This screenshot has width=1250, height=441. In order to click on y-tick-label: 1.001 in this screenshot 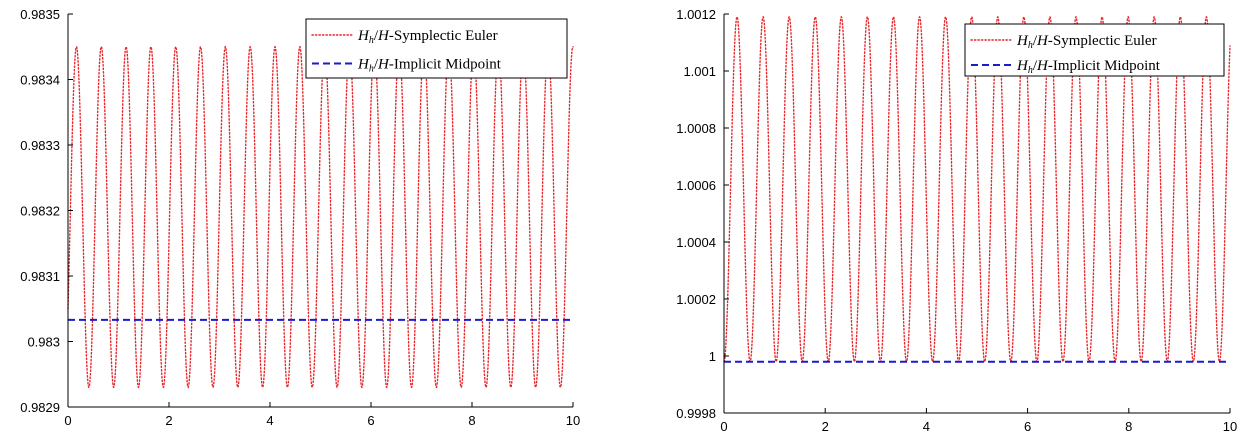, I will do `click(699, 71)`.